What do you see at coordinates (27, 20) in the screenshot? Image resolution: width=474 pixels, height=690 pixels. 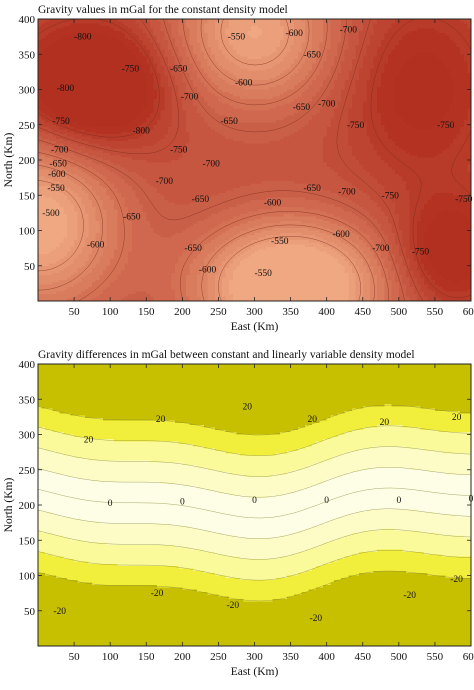 I see `y-tick-label: 400` at bounding box center [27, 20].